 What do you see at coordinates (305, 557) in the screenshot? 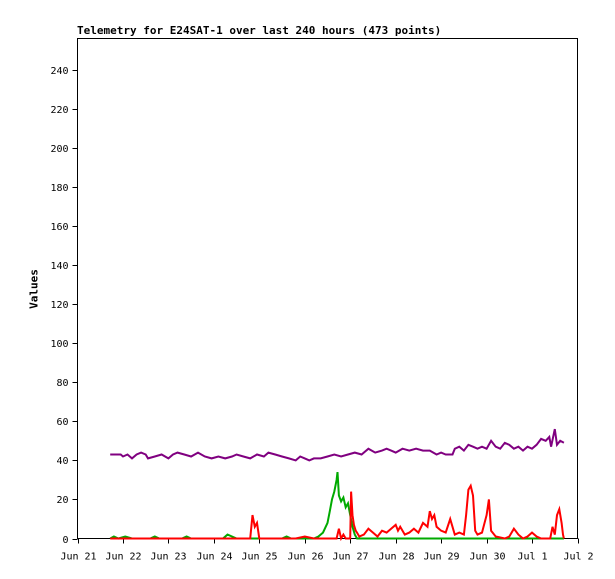
I see `x-tick-label: Jun 26` at bounding box center [305, 557].